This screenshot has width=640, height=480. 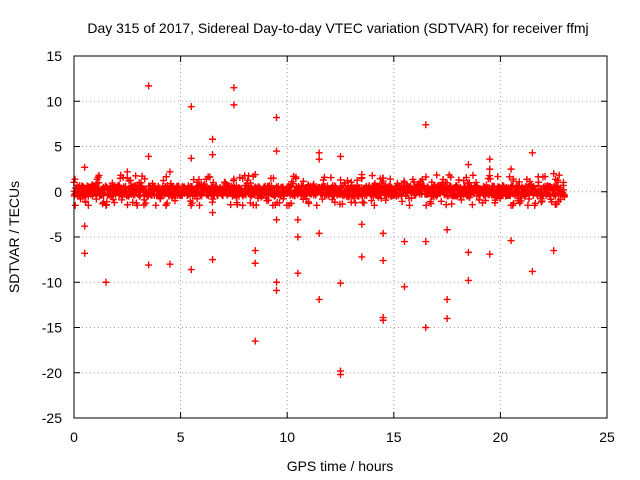 I want to click on x-axis-label: GPS time / hours, so click(x=340, y=466).